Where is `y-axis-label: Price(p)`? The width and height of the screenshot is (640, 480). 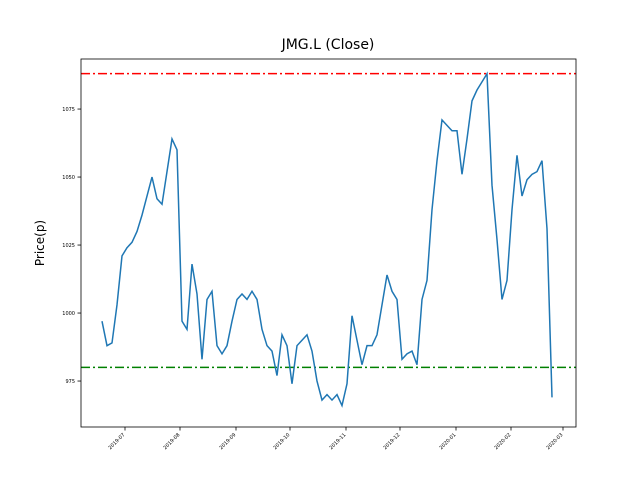 y-axis-label: Price(p) is located at coordinates (40, 243).